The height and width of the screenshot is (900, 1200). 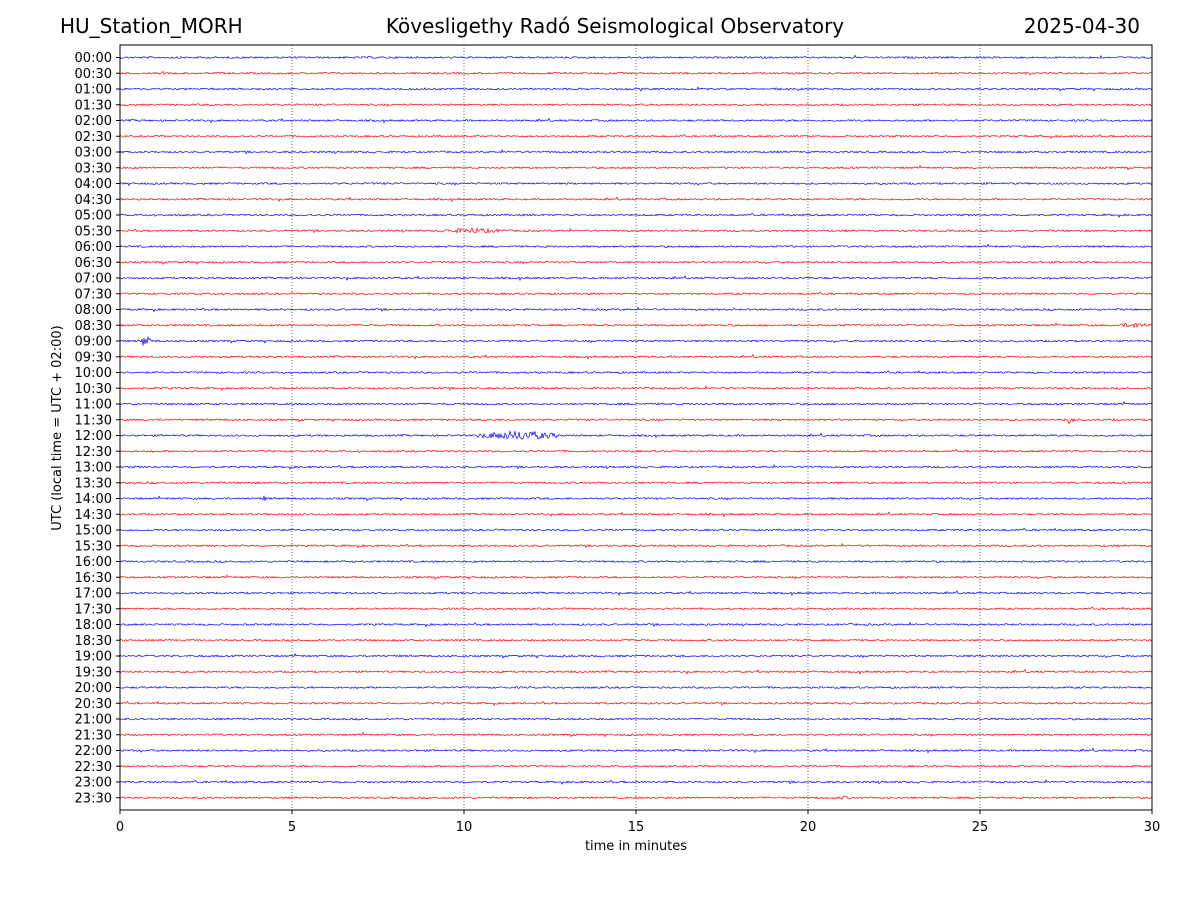 What do you see at coordinates (93, 200) in the screenshot?
I see `y-tick-label-0430: 04:30` at bounding box center [93, 200].